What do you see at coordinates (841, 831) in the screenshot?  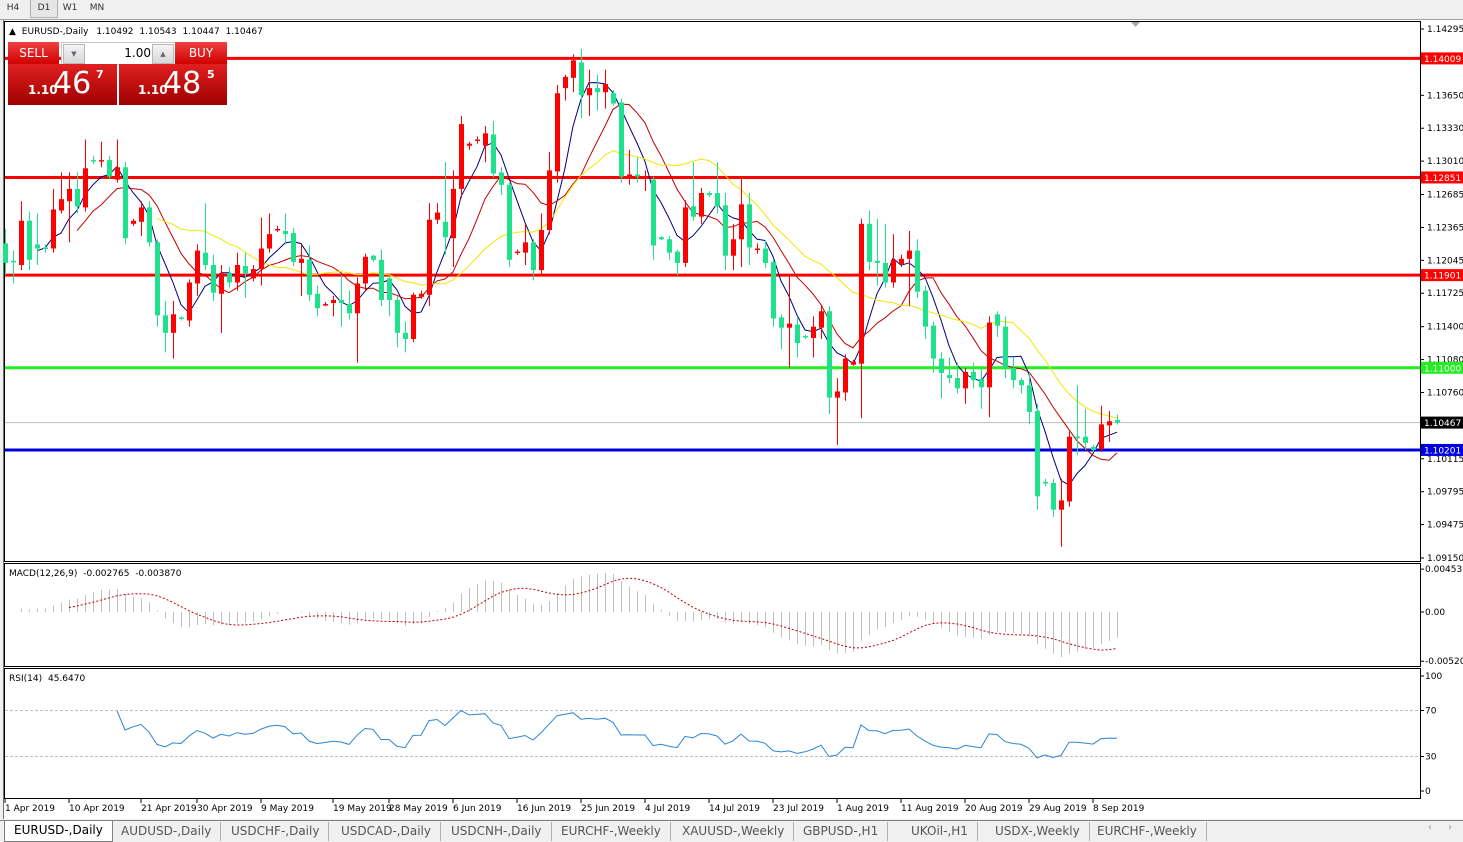 I see `chart-tab: GBPUSD-,H1` at bounding box center [841, 831].